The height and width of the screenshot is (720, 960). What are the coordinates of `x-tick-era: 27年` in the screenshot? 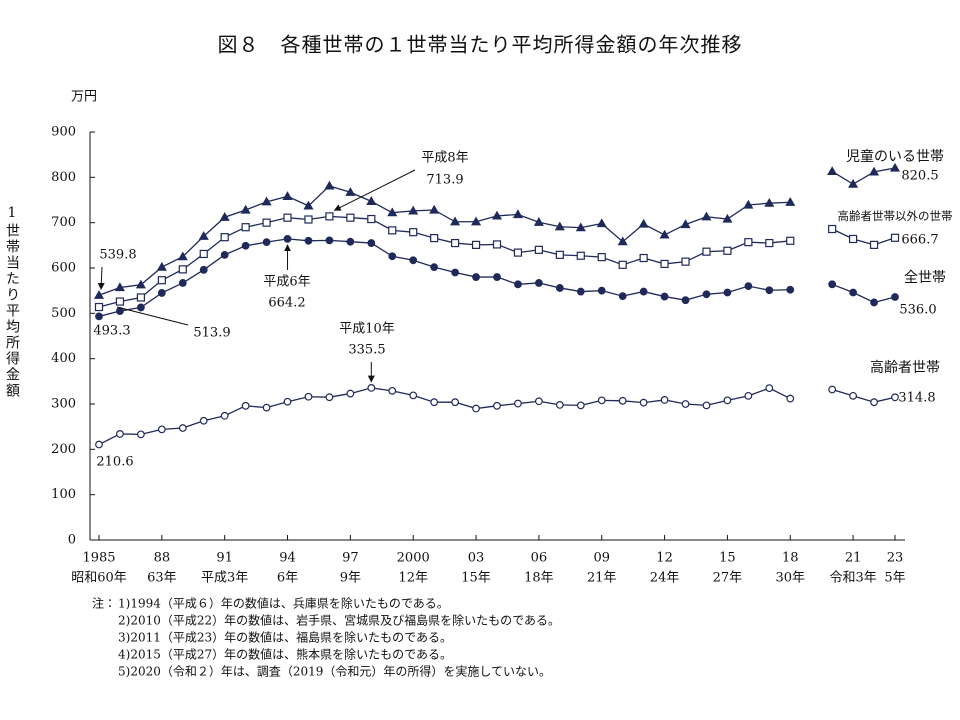 It's located at (728, 578).